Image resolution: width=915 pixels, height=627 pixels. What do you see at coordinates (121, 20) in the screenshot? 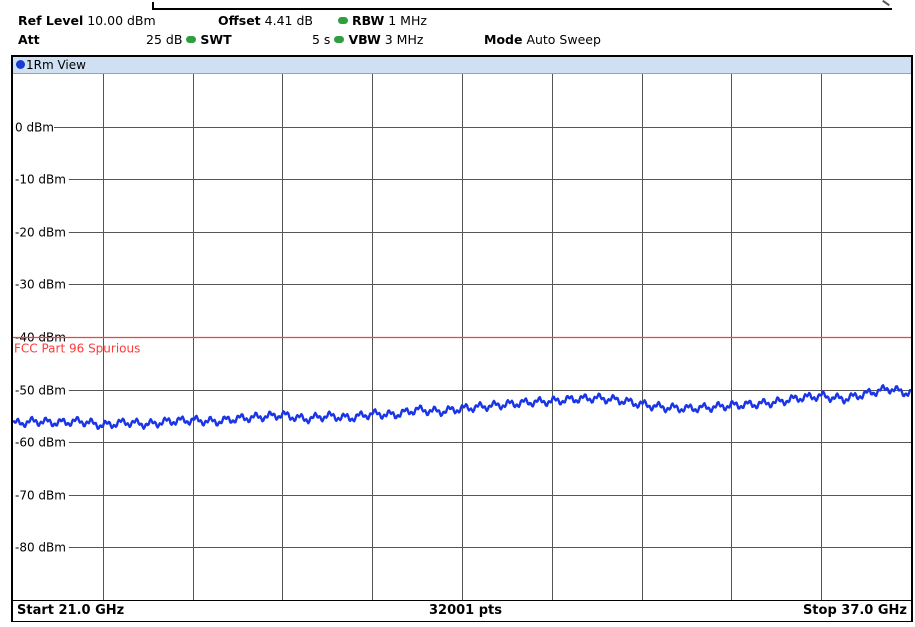
I see `ref-level-value: 10.00 dBm` at bounding box center [121, 20].